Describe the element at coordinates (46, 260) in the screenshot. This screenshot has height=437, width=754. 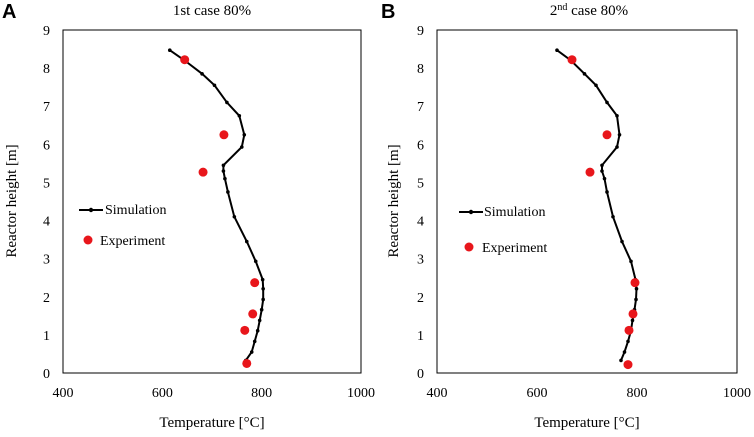
I see `panel-a-ytick-label: 3` at that location.